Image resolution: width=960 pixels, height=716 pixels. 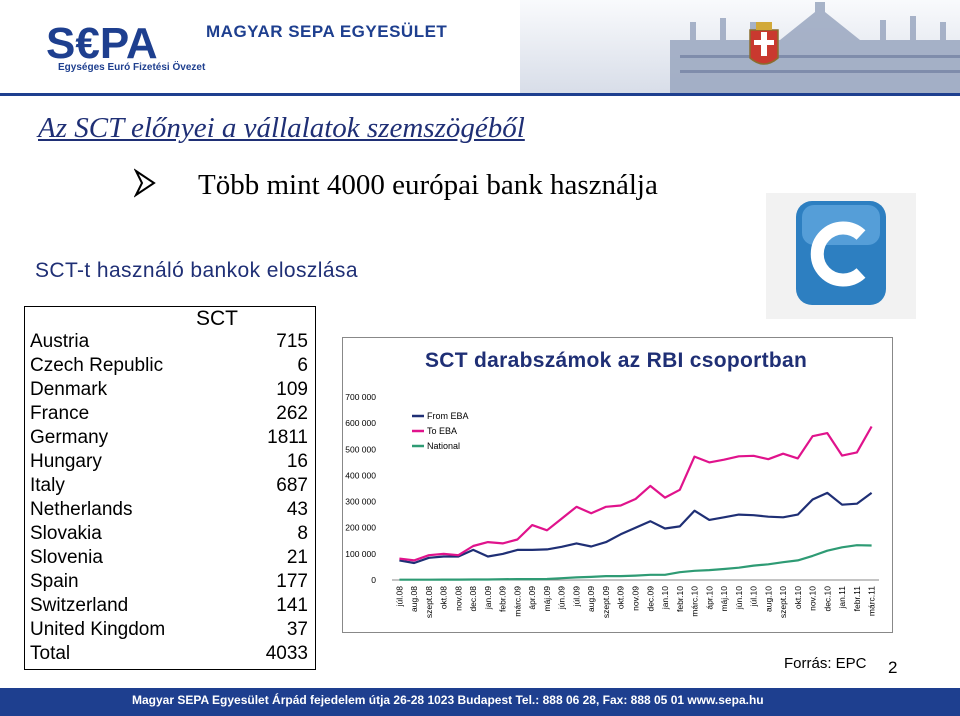 I want to click on x-tick-label: nov.08, so click(x=458, y=598).